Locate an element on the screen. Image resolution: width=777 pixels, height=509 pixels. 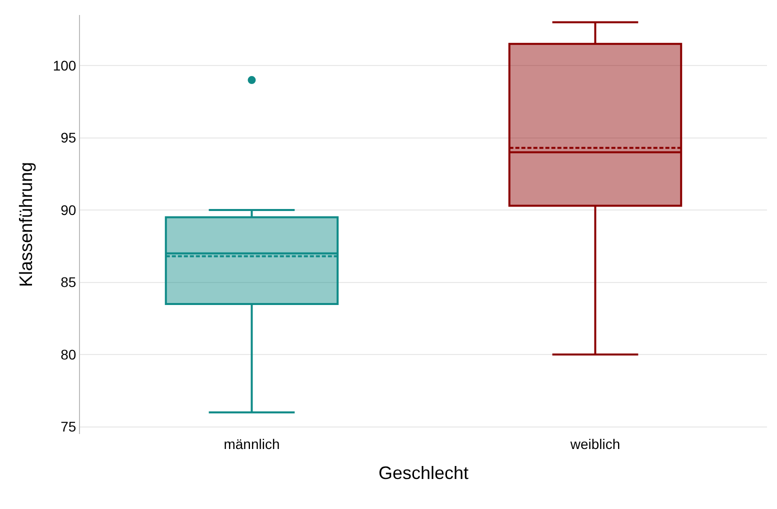
y-tick-label: 85 is located at coordinates (68, 282).